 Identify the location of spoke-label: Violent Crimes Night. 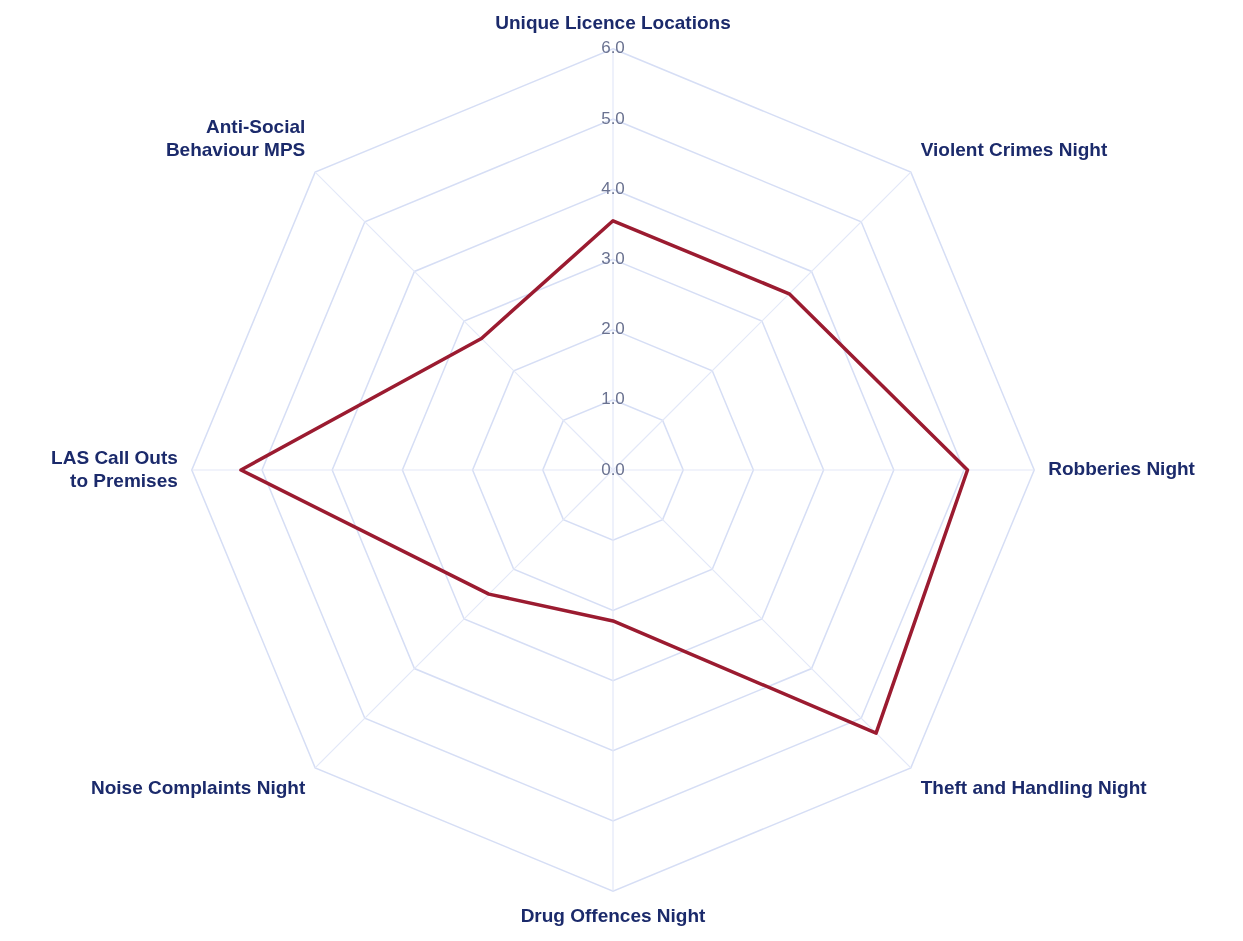
(1014, 150).